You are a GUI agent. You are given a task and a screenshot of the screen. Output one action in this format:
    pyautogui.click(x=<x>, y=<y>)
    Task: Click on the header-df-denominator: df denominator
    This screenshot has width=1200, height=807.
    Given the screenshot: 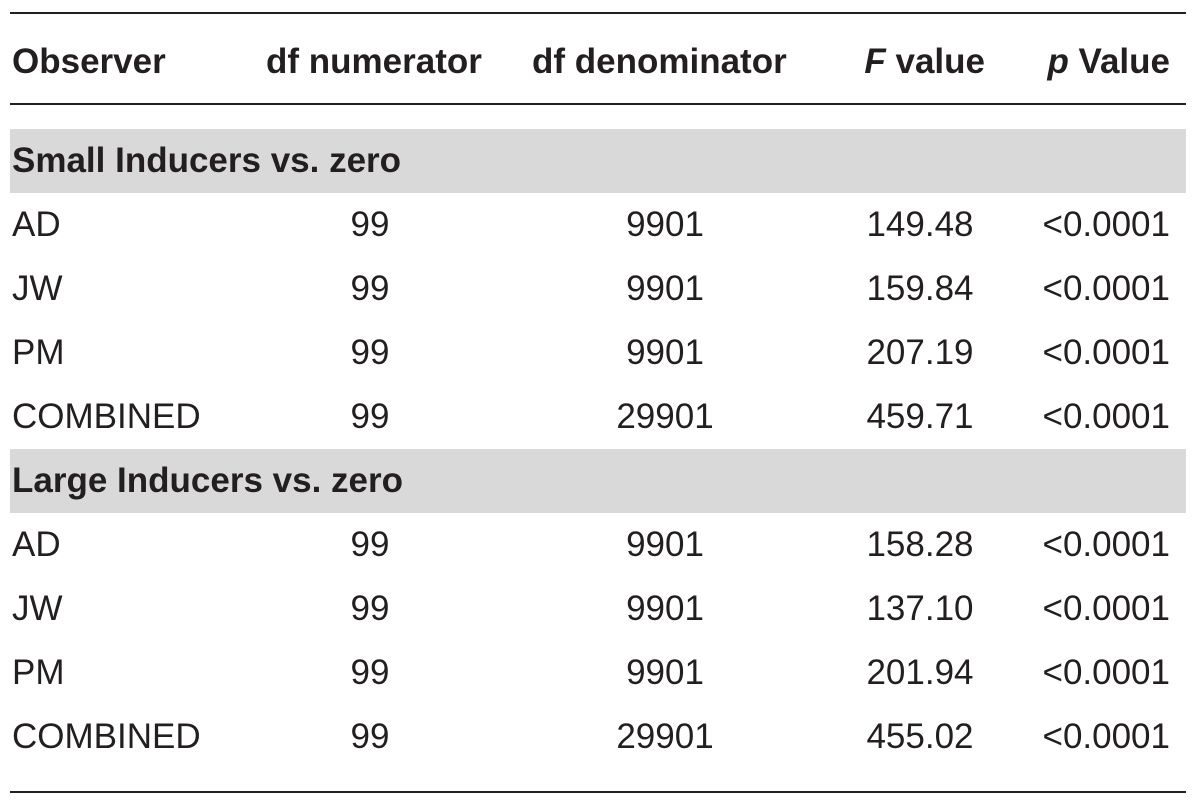 What is the action you would take?
    pyautogui.click(x=659, y=61)
    